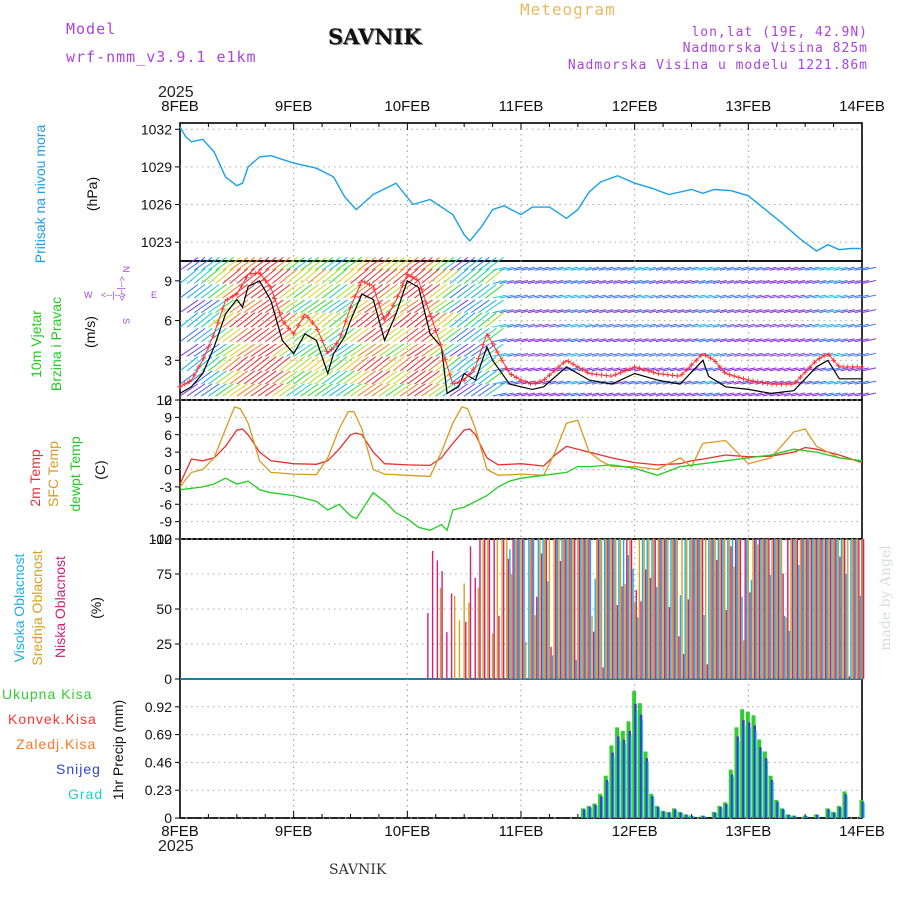 This screenshot has height=900, width=900. What do you see at coordinates (156, 205) in the screenshot?
I see `pressure-ytick-label: 1026` at bounding box center [156, 205].